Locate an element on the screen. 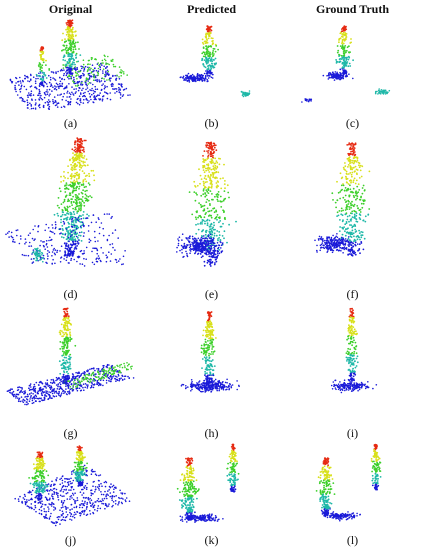  panel-j-svg is located at coordinates (72, 486).